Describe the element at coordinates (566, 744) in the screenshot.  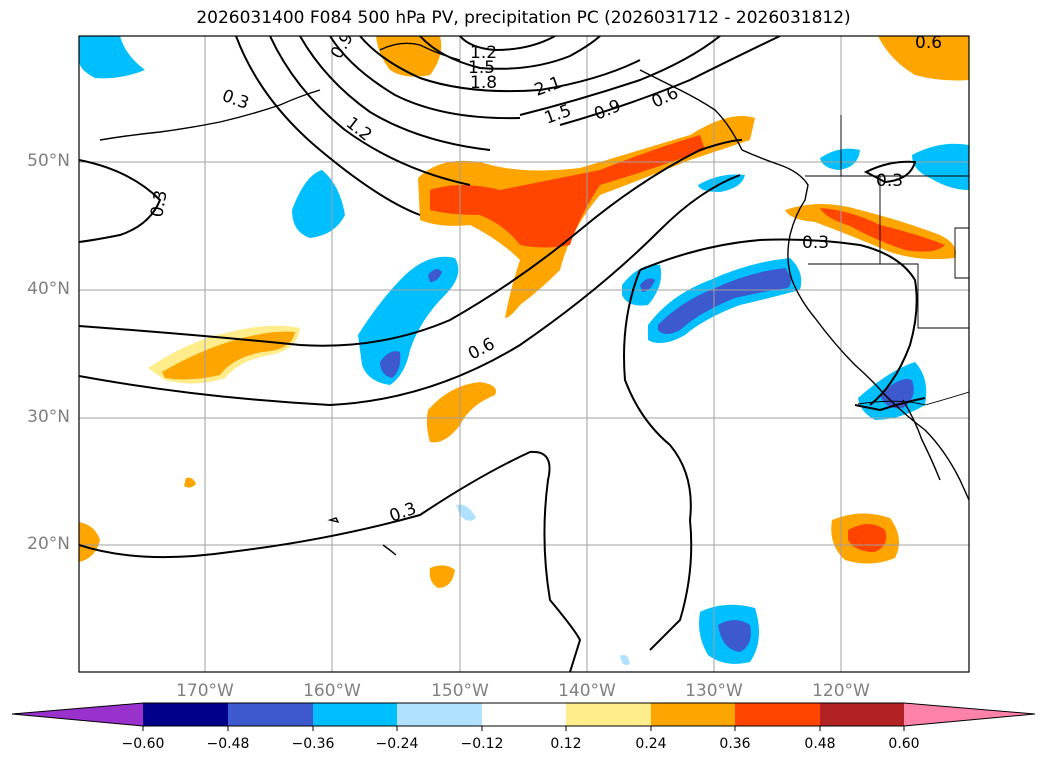
I see `colorbar-tick-label: 0.12` at that location.